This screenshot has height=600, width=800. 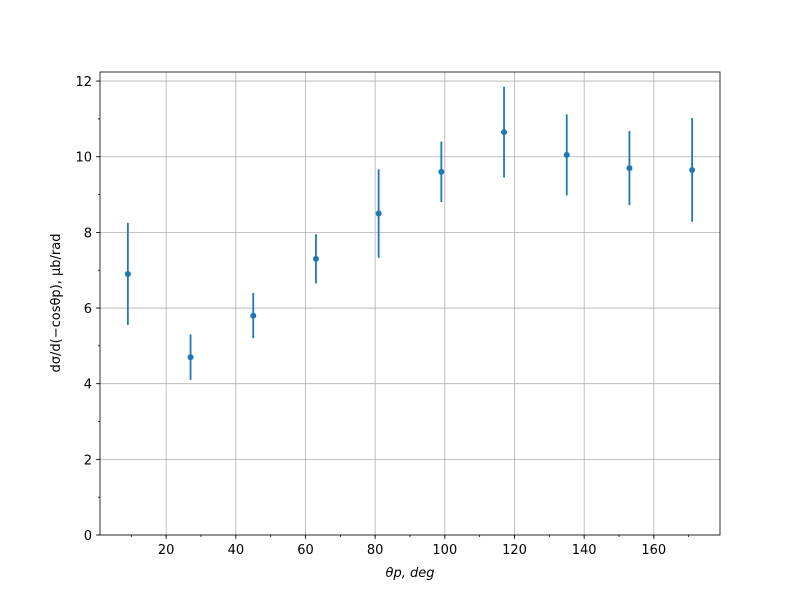 What do you see at coordinates (83, 82) in the screenshot?
I see `y-tick-label: 12` at bounding box center [83, 82].